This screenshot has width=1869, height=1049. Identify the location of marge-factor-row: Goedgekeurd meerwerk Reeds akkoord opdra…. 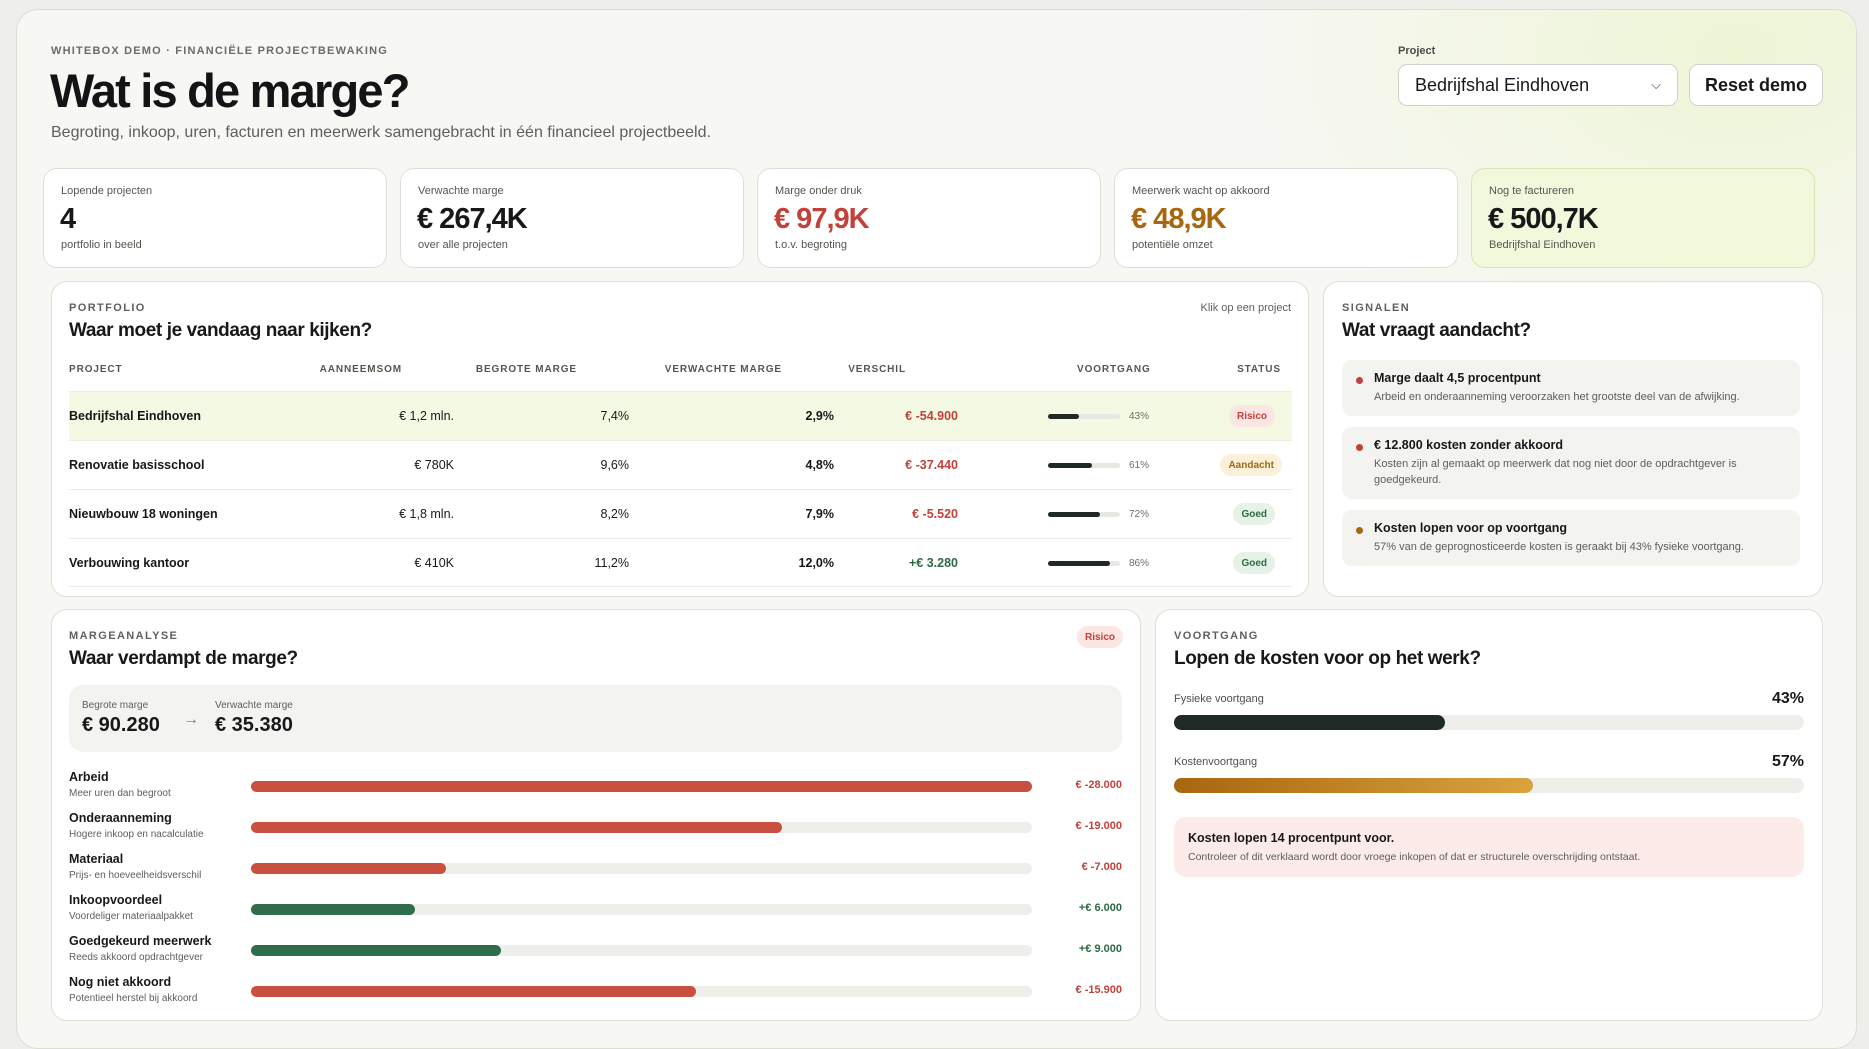
(595, 954).